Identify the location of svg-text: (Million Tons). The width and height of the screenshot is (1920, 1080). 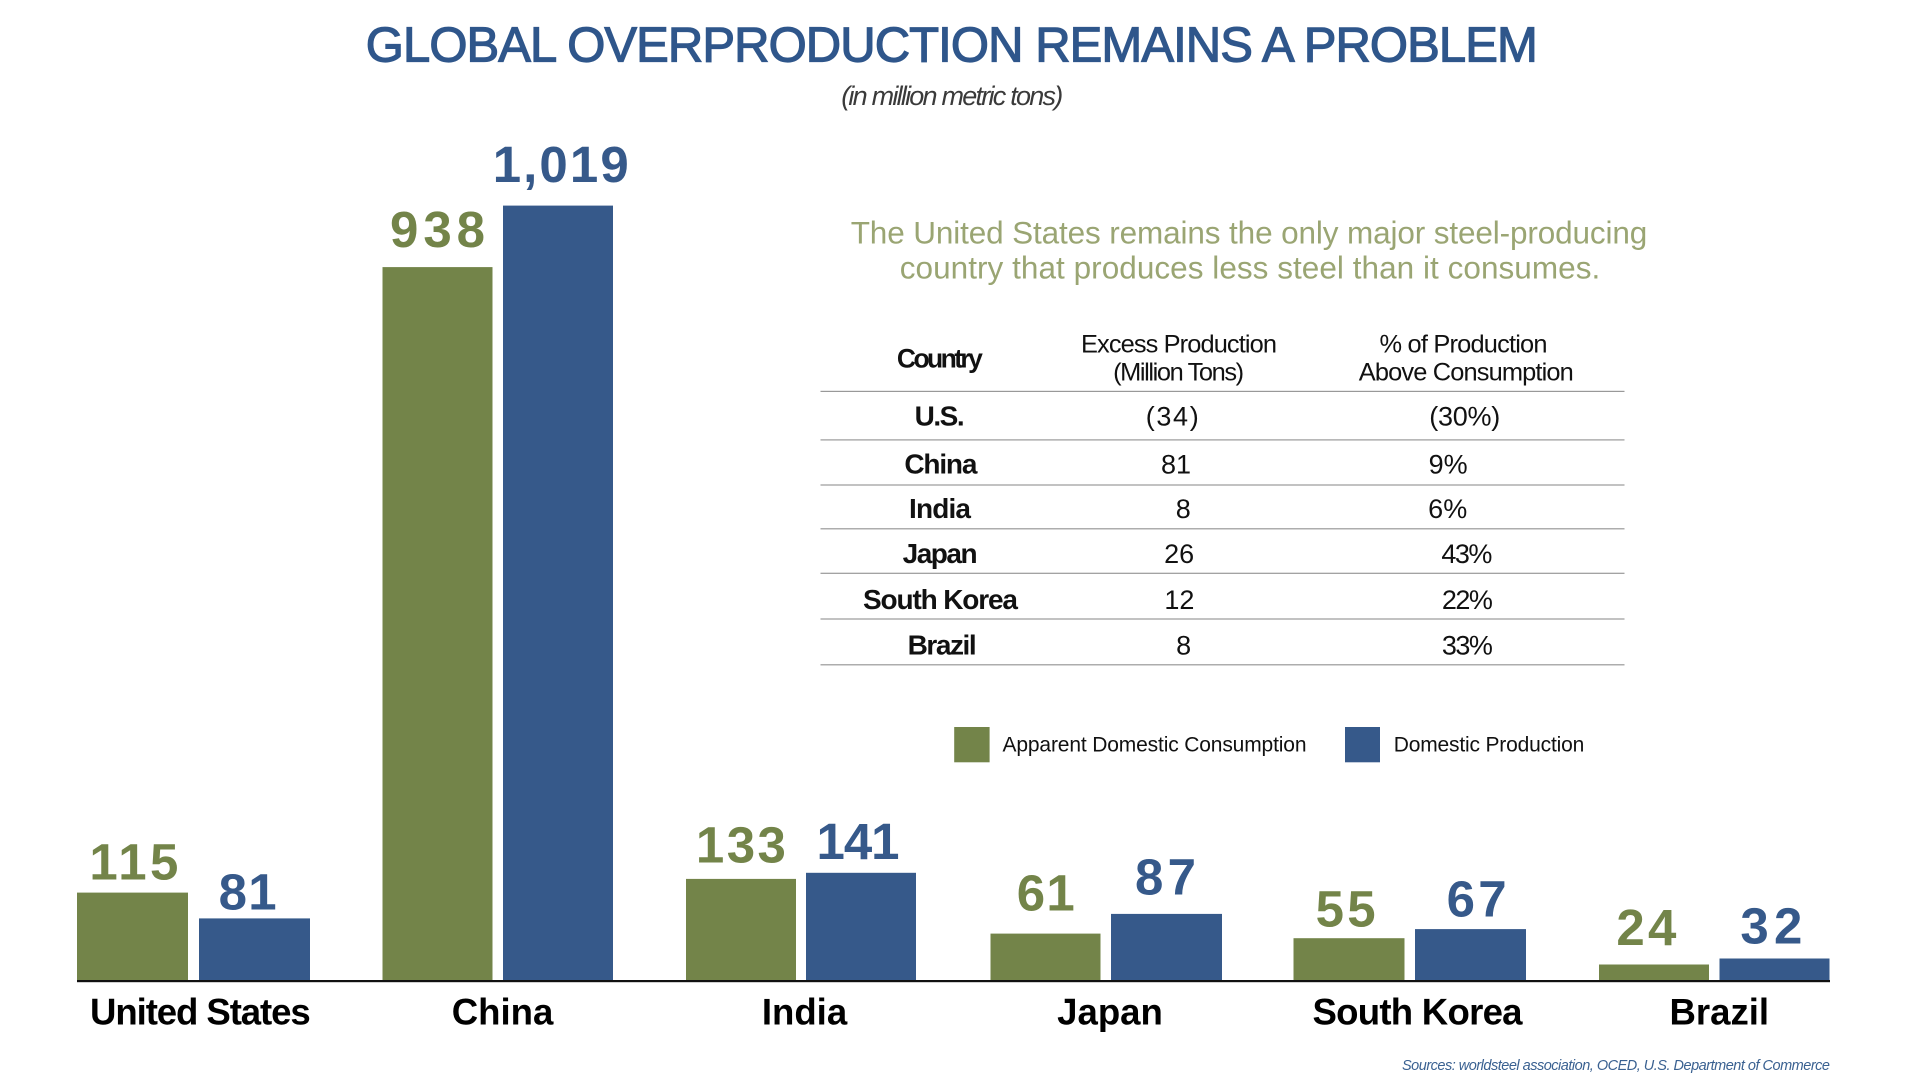
(1178, 372).